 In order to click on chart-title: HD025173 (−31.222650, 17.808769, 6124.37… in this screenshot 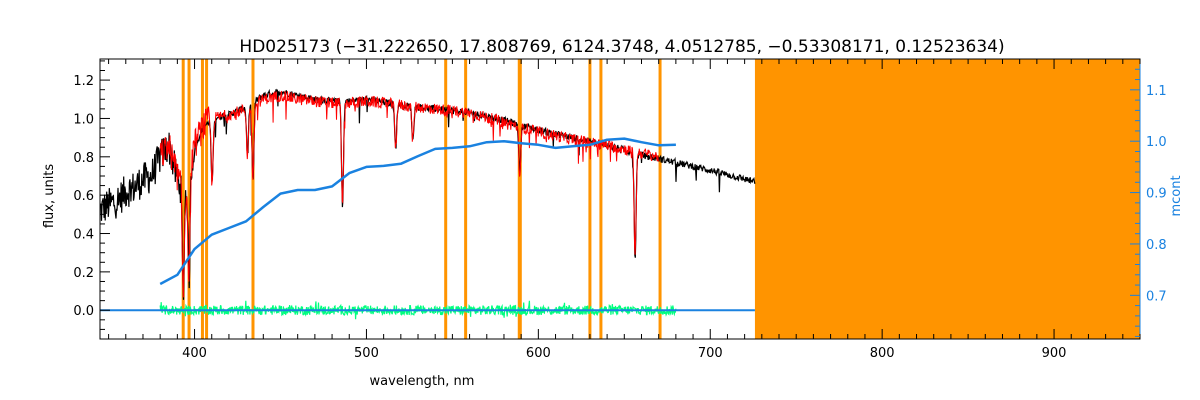, I will do `click(621, 47)`.